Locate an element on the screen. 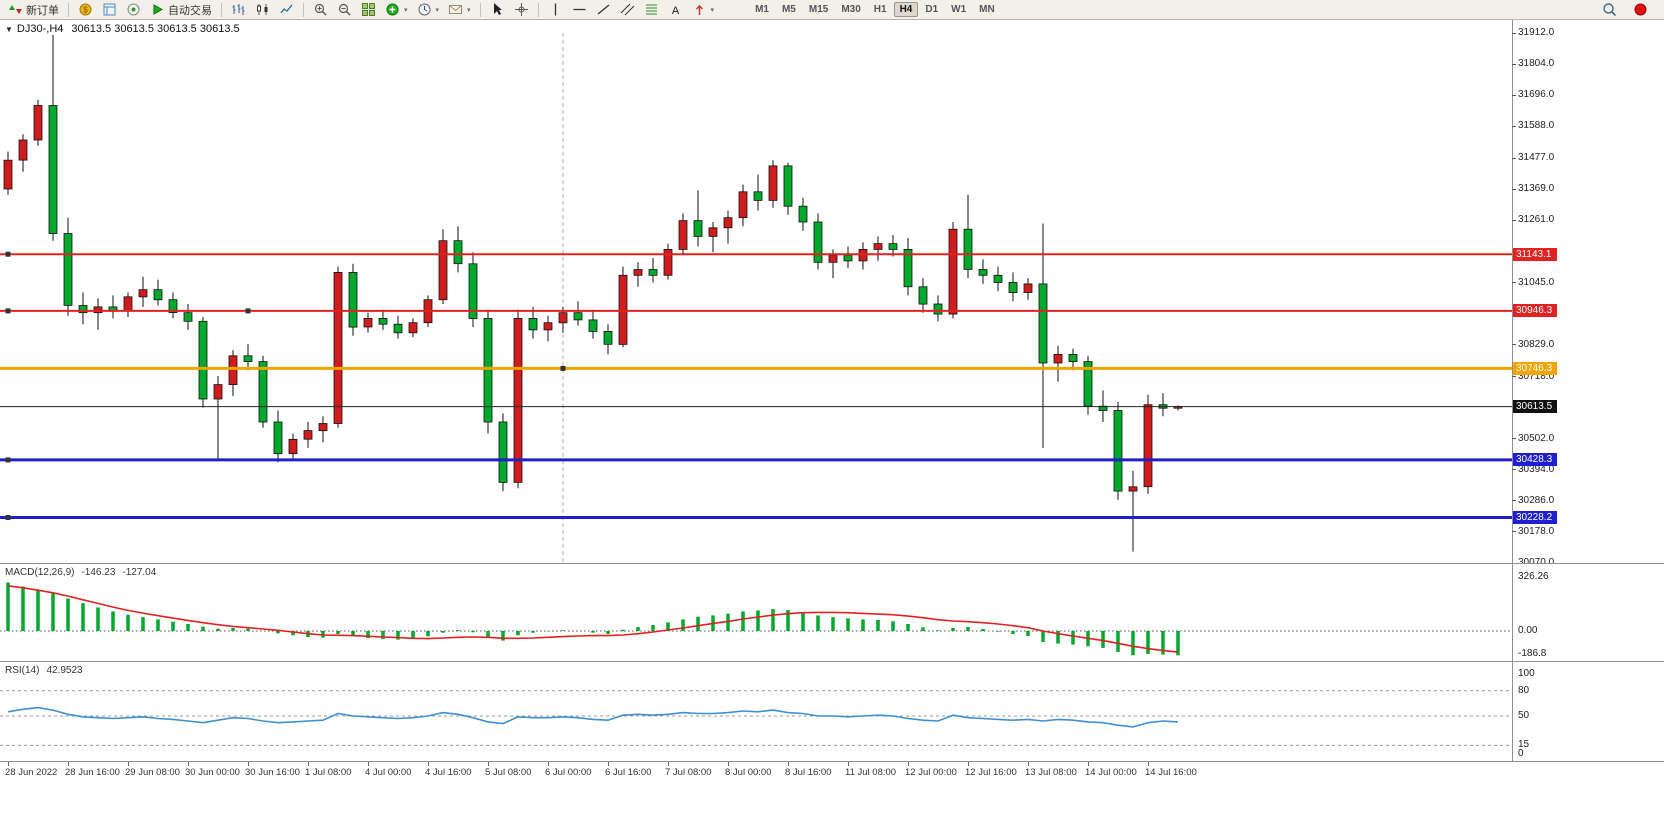  navigator-button is located at coordinates (133, 10).